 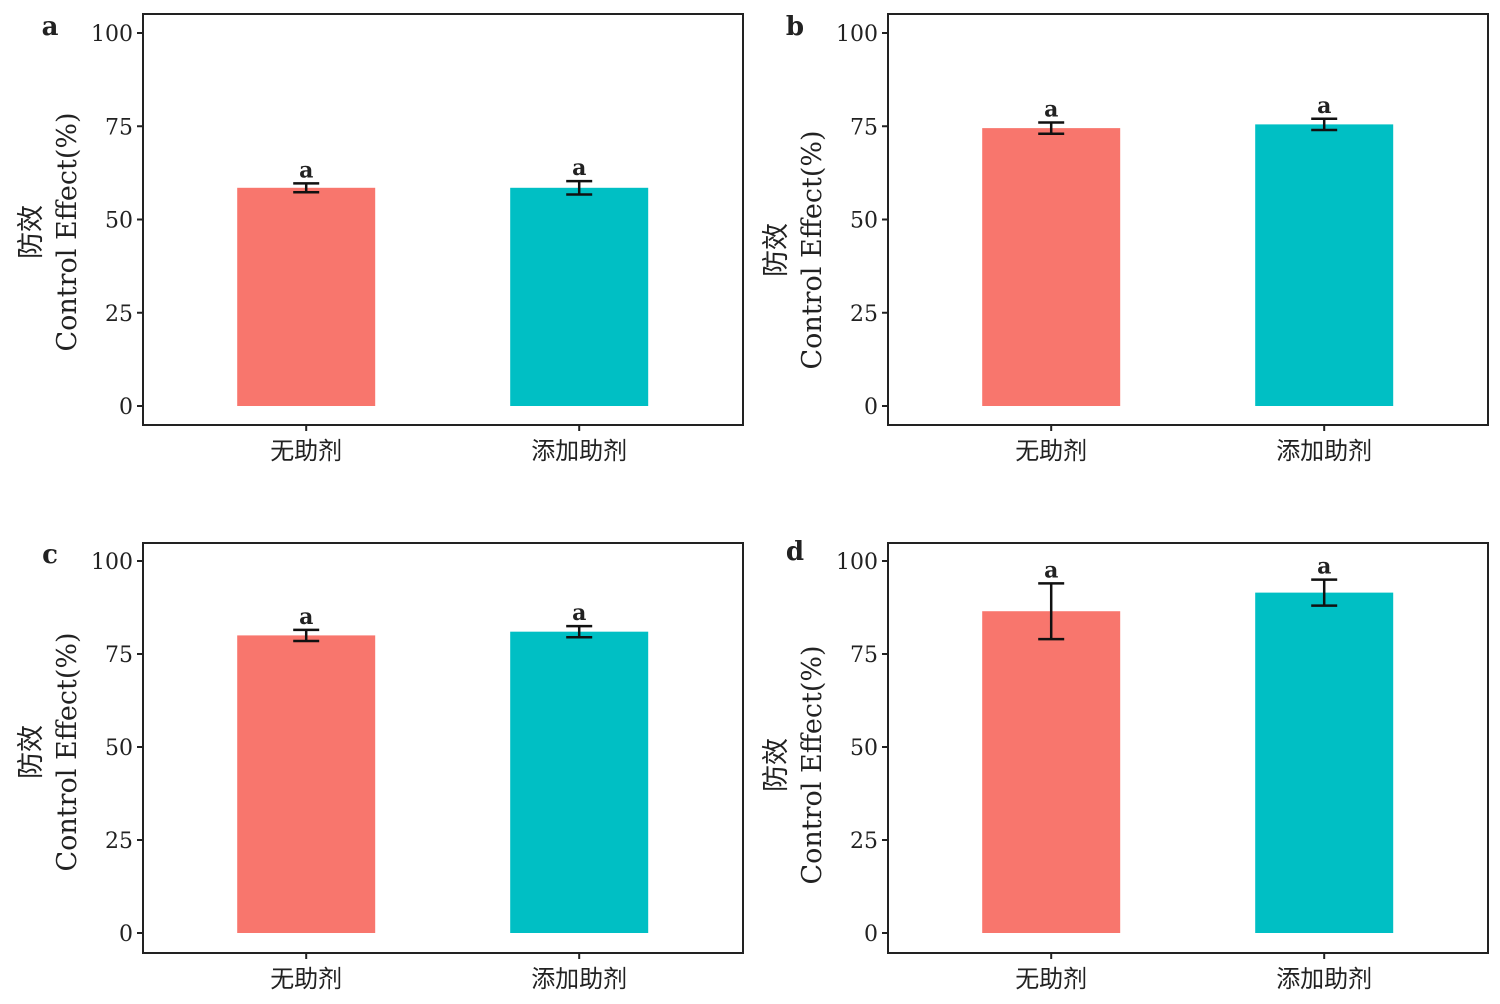 I want to click on panel-label: c, so click(x=50, y=555).